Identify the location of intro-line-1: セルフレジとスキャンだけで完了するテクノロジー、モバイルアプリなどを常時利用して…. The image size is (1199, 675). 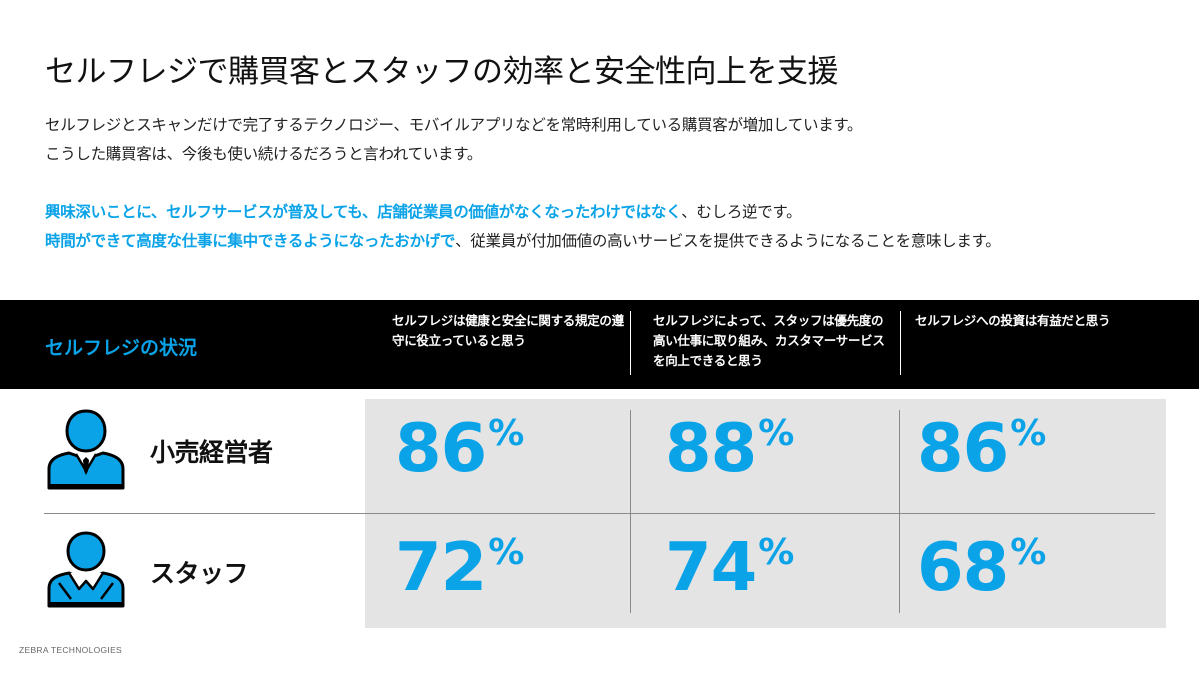
(454, 125).